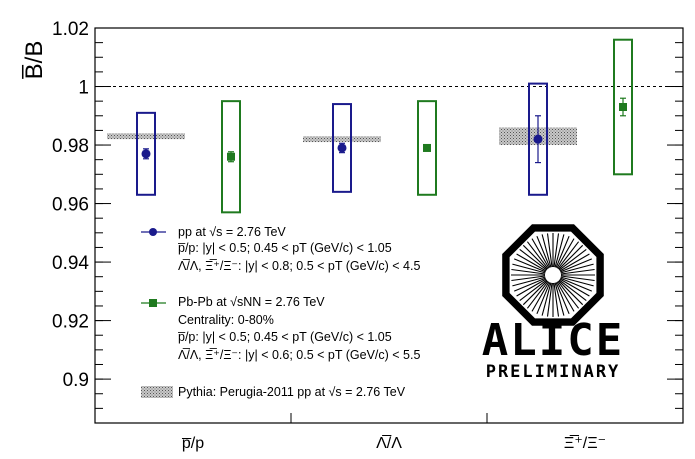 The width and height of the screenshot is (695, 459). I want to click on y-tick-label: 1, so click(83, 88).